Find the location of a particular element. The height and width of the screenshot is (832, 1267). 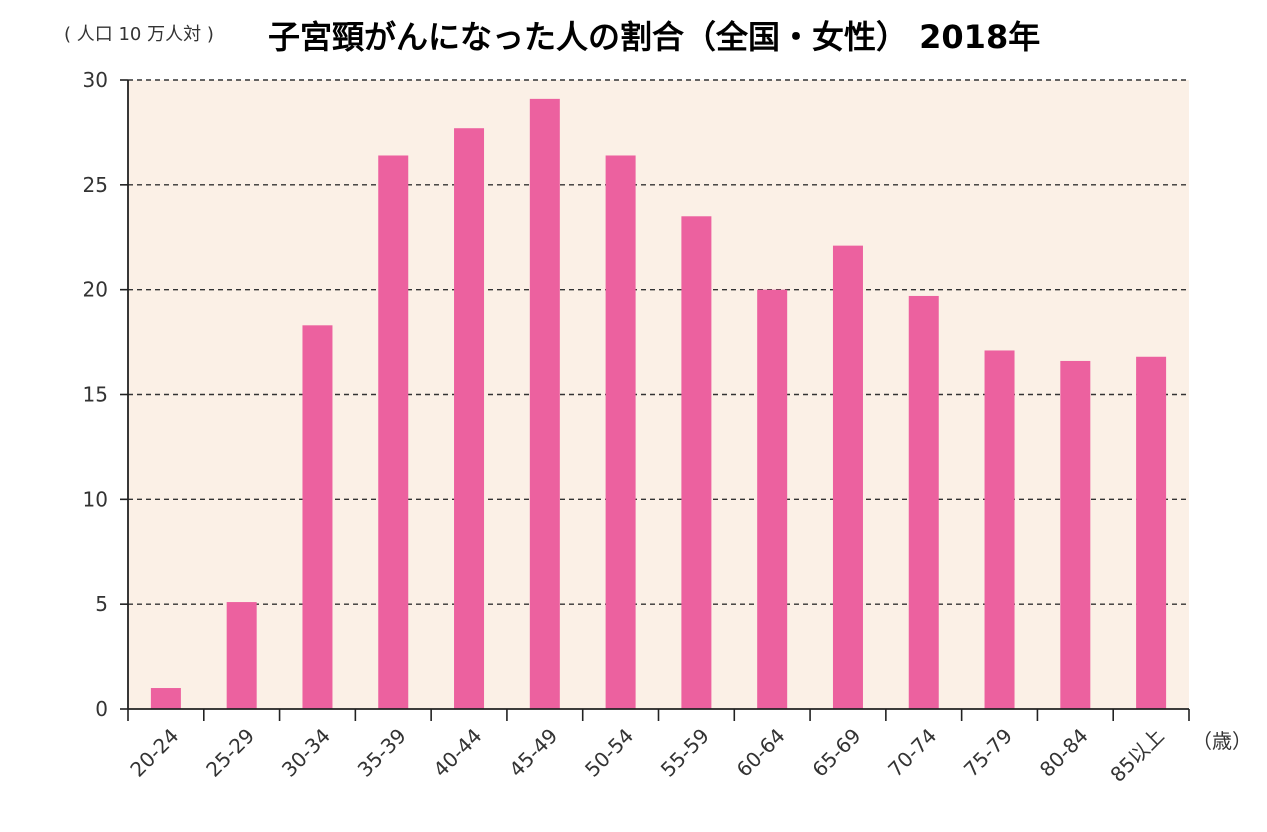

y-tick-labels: 0 5 10 15 20 25 30 is located at coordinates (95, 394).